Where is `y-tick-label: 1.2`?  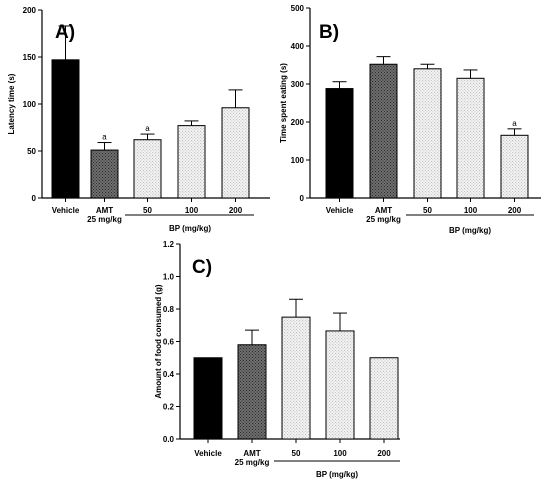 y-tick-label: 1.2 is located at coordinates (169, 244).